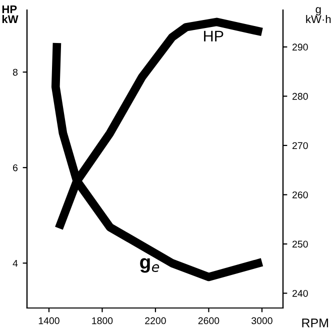  I want to click on series-label: HP, so click(214, 36).